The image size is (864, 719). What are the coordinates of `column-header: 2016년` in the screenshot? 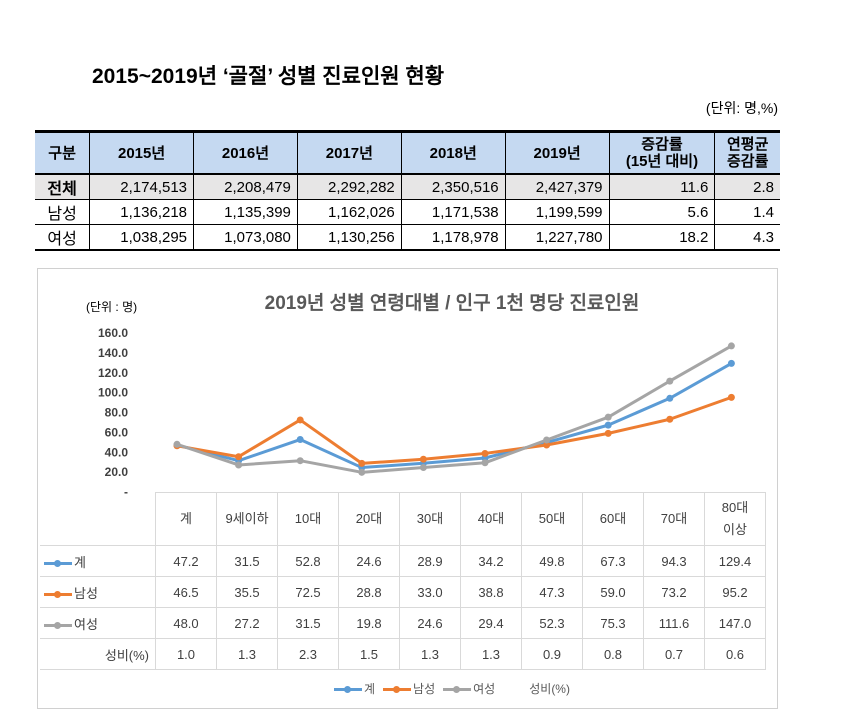 It's located at (245, 152).